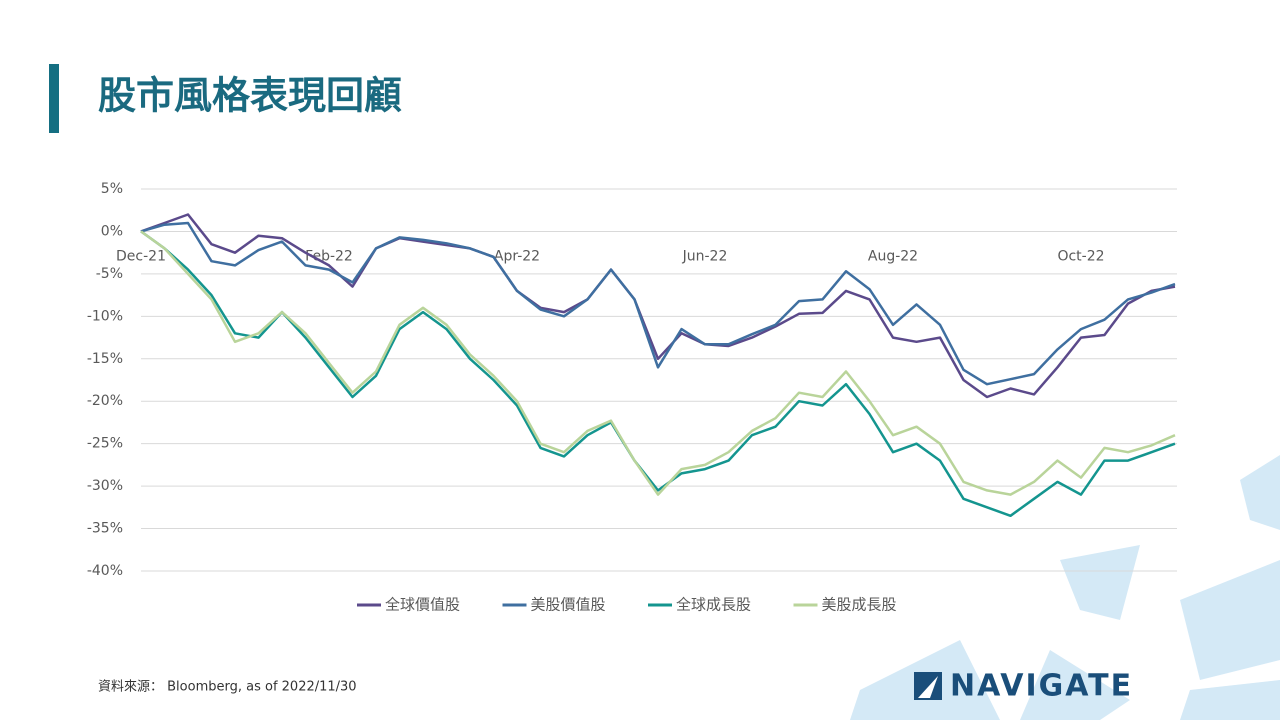 The image size is (1280, 720). Describe the element at coordinates (1041, 686) in the screenshot. I see `logo-text: NAVIGATE` at that location.